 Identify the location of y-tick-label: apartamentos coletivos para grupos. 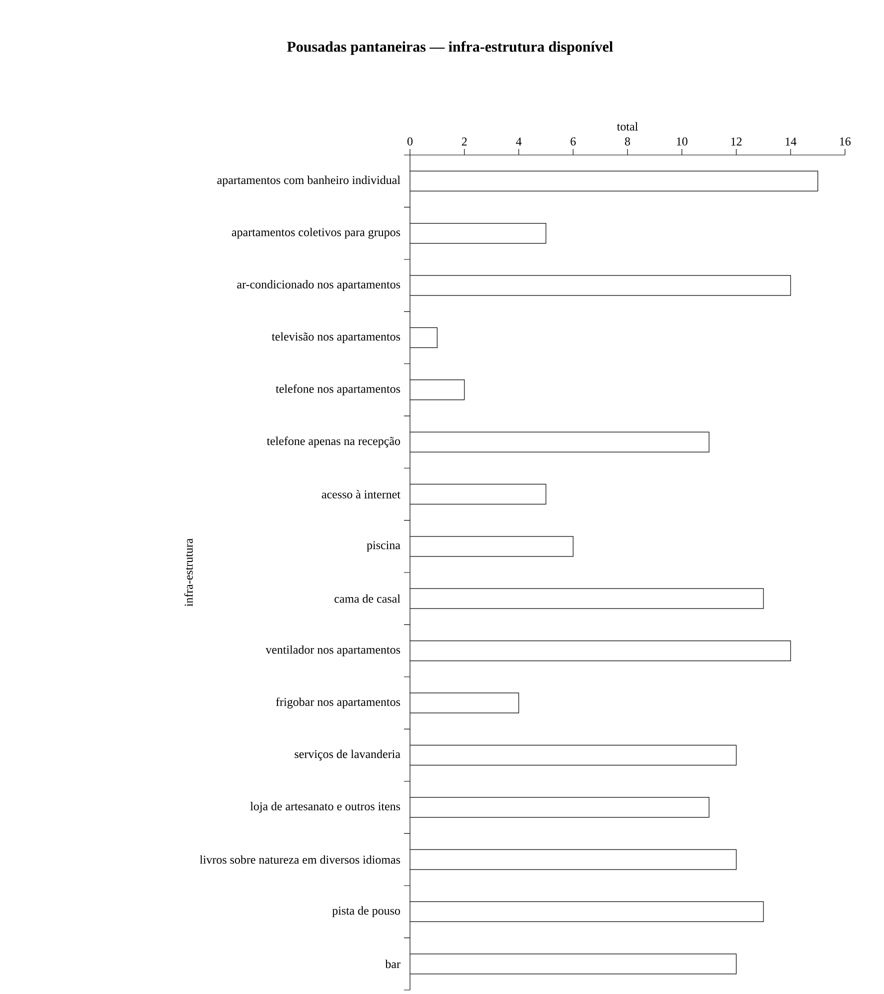
(316, 233).